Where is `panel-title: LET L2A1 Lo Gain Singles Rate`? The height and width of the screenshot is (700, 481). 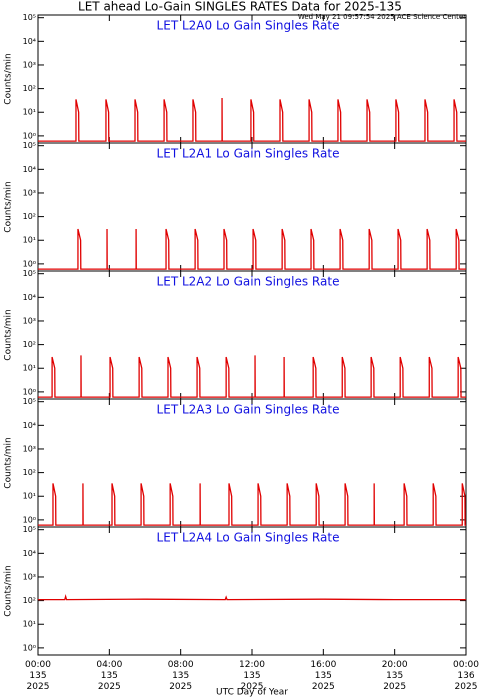
panel-title: LET L2A1 Lo Gain Singles Rate is located at coordinates (248, 154).